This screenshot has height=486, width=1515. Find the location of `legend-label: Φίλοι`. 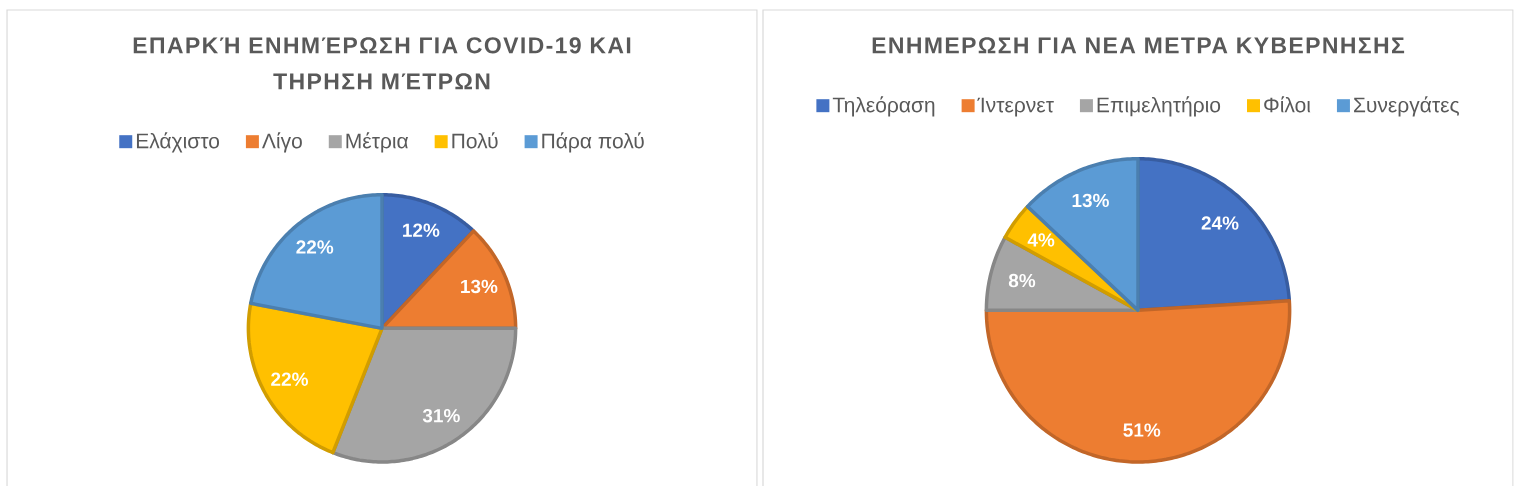

legend-label: Φίλοι is located at coordinates (1287, 104).